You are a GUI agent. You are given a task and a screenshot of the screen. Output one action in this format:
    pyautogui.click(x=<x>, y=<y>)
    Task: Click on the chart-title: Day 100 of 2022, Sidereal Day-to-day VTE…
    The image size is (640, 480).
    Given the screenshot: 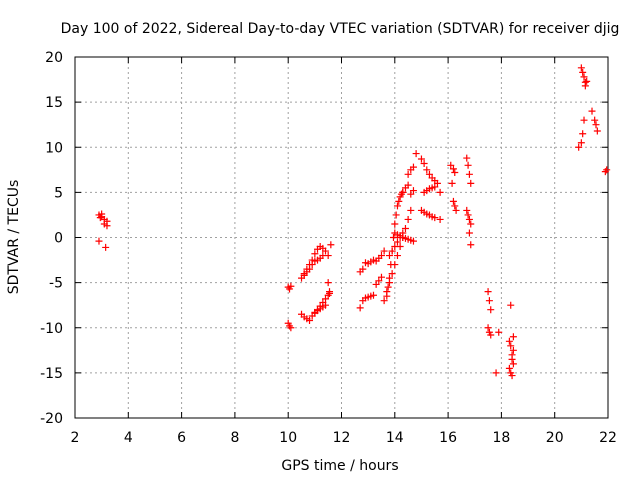 What is the action you would take?
    pyautogui.click(x=340, y=29)
    